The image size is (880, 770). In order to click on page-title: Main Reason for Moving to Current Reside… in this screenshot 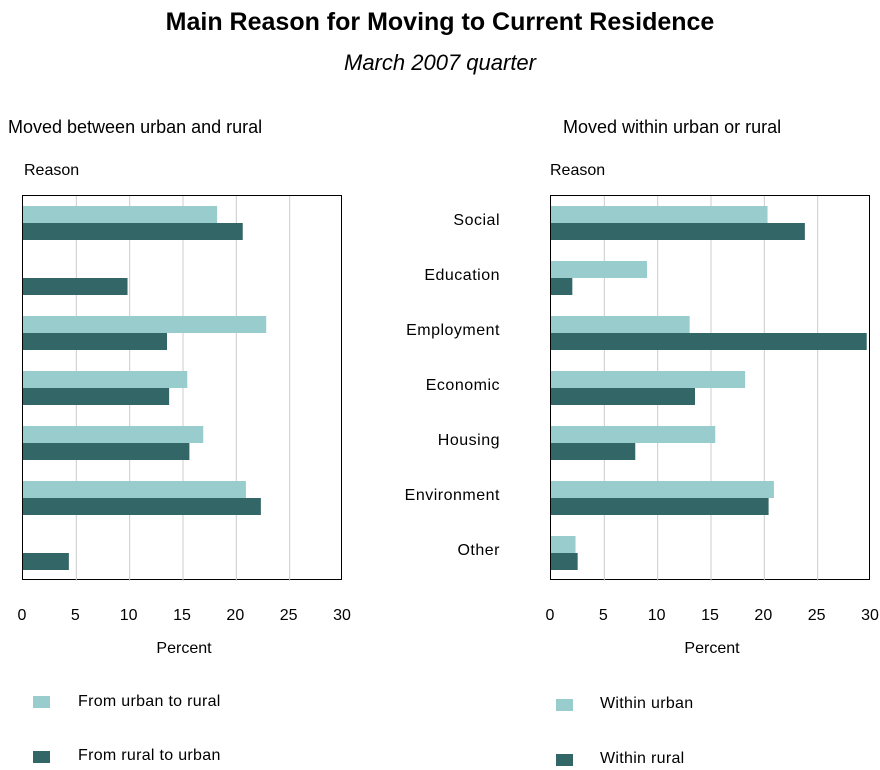, I will do `click(440, 22)`.